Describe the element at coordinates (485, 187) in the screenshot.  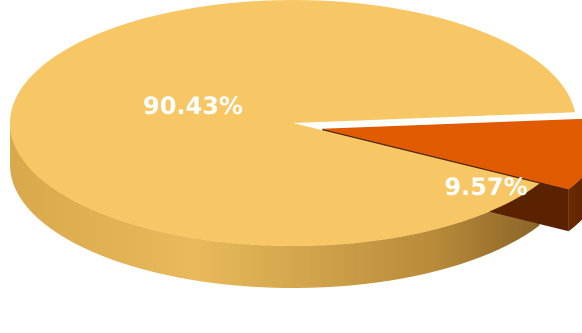
I see `slice-label-1: 9.57%` at that location.